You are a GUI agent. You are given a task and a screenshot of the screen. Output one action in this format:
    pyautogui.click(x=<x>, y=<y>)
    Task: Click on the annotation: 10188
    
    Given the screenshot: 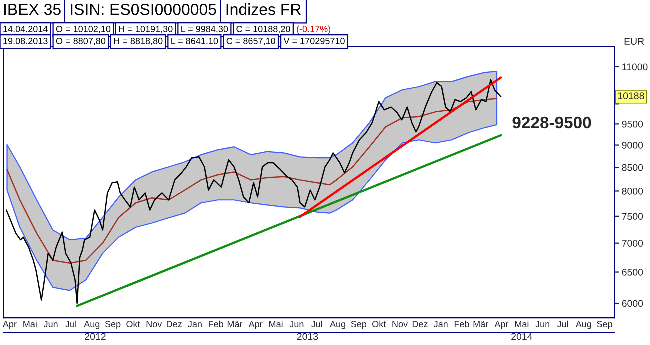 What is the action you would take?
    pyautogui.click(x=631, y=96)
    